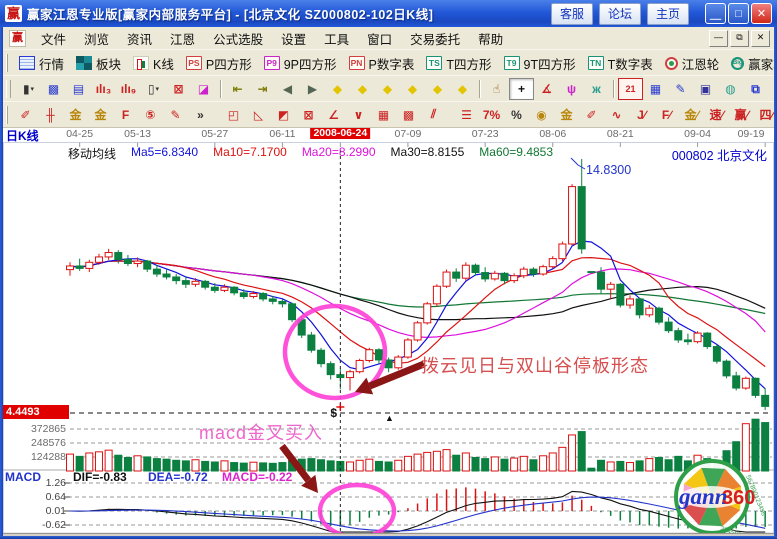 The width and height of the screenshot is (777, 539). Describe the element at coordinates (620, 13) in the screenshot. I see `title-link-1: 论坛` at that location.